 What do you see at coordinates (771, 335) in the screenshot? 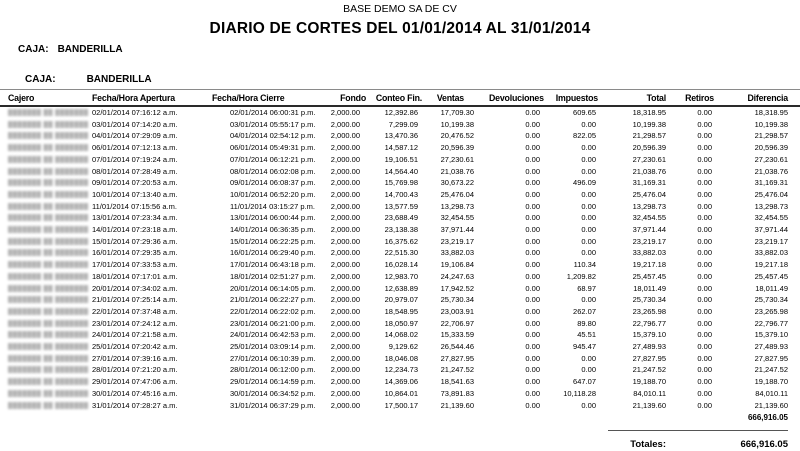
I see `table-cell: 15,379.10` at bounding box center [771, 335].